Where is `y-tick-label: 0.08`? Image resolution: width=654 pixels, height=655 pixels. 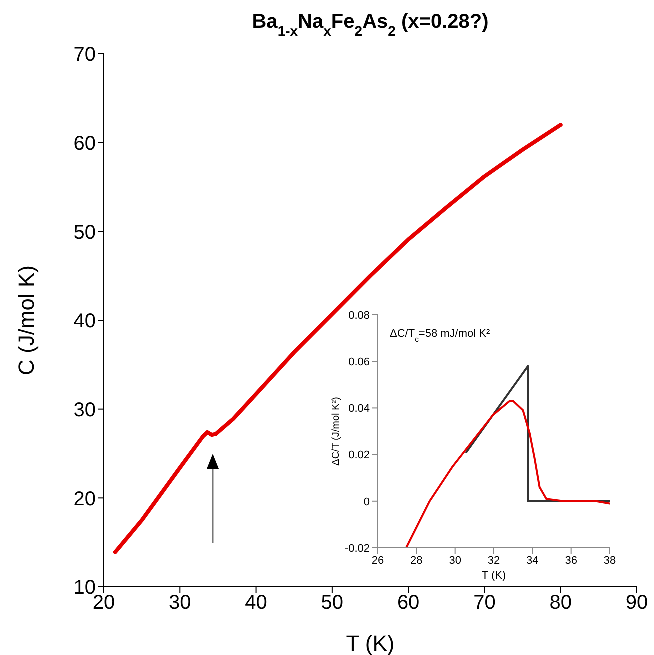 y-tick-label: 0.08 is located at coordinates (359, 316).